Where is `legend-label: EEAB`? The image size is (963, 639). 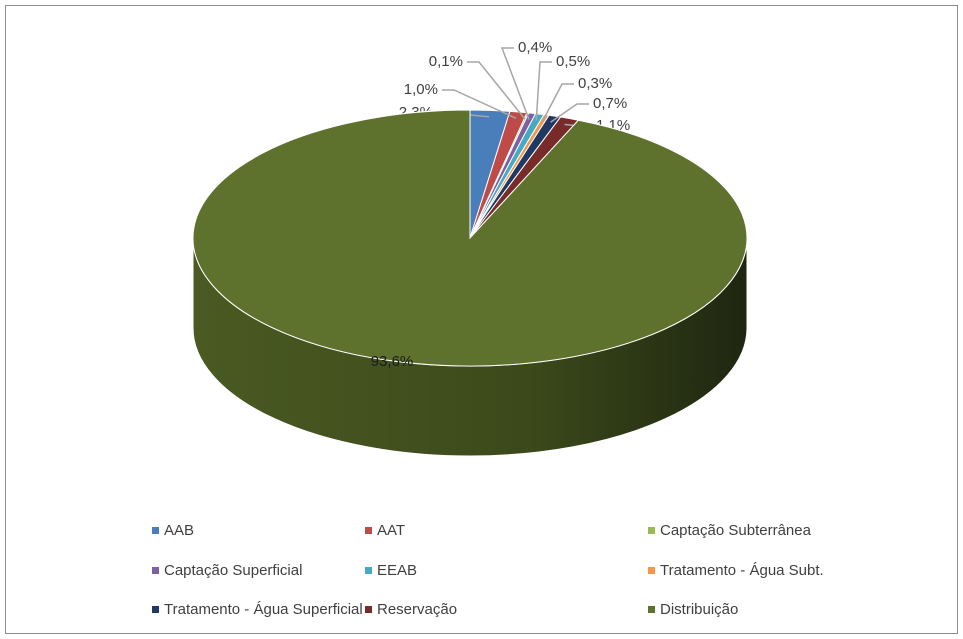
legend-label: EEAB is located at coordinates (397, 570).